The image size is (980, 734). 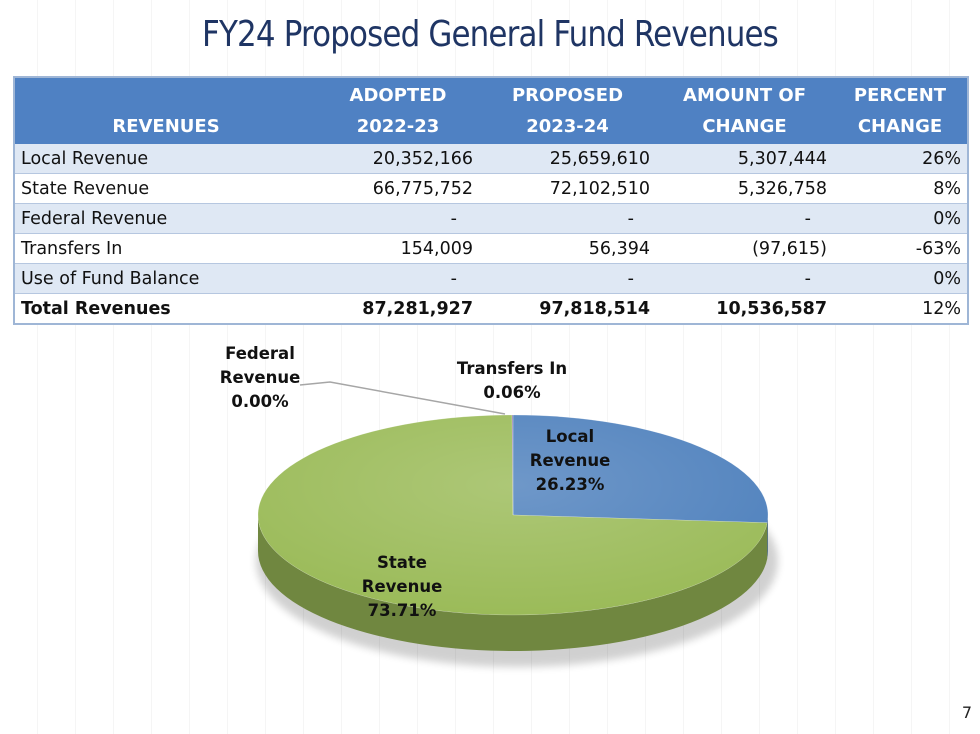 What do you see at coordinates (966, 712) in the screenshot?
I see `page-number: 7` at bounding box center [966, 712].